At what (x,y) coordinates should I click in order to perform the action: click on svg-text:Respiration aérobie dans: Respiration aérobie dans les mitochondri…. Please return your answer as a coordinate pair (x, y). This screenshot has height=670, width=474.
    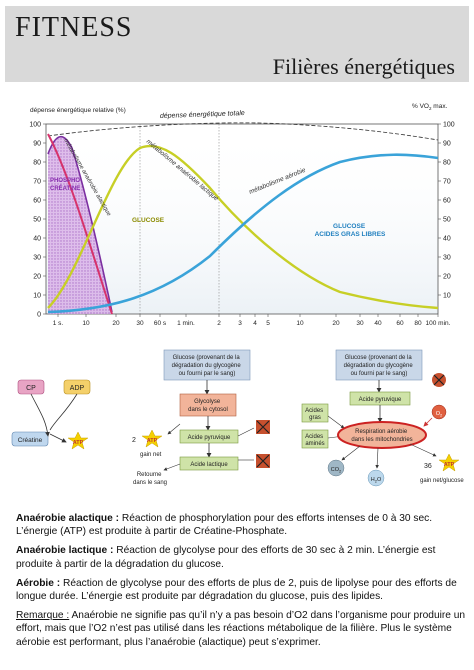
    Looking at the image, I should click on (381, 436).